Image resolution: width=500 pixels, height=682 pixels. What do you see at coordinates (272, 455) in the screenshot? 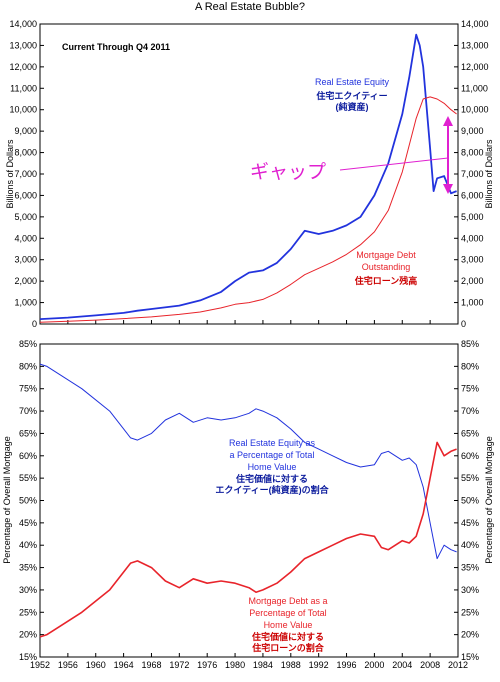
I see `equity-pct-label-2: a Percentage of Total` at bounding box center [272, 455].